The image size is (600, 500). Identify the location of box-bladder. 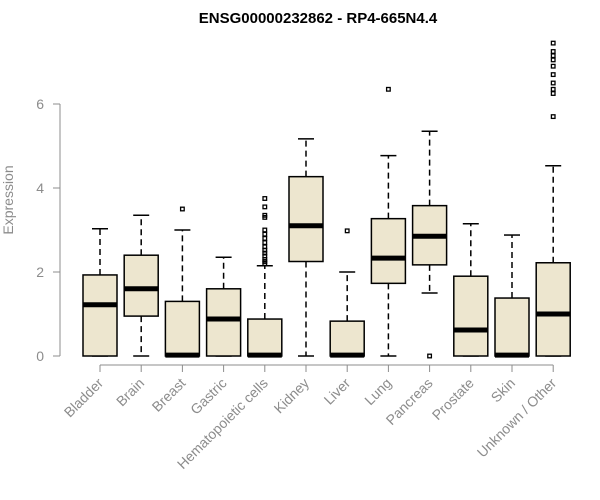
(100, 292).